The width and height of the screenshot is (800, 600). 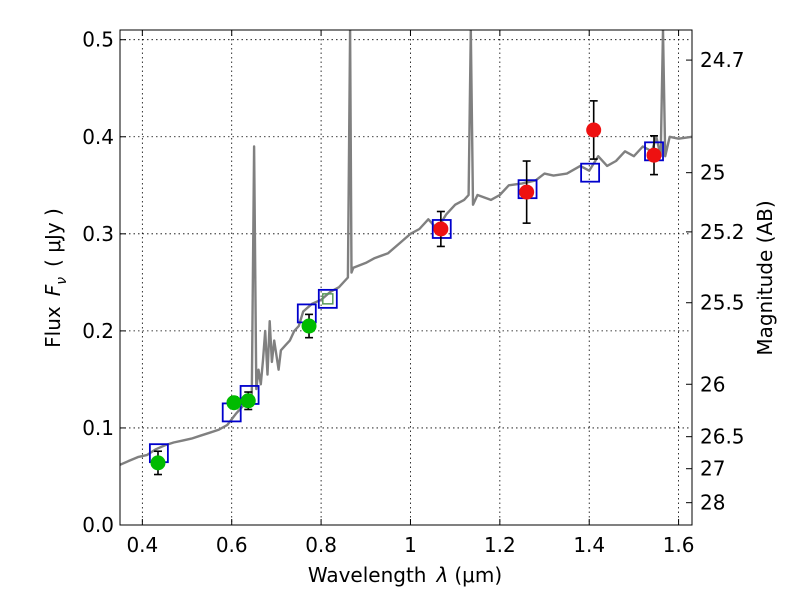 What do you see at coordinates (98, 40) in the screenshot?
I see `y-tick-label: 0.5` at bounding box center [98, 40].